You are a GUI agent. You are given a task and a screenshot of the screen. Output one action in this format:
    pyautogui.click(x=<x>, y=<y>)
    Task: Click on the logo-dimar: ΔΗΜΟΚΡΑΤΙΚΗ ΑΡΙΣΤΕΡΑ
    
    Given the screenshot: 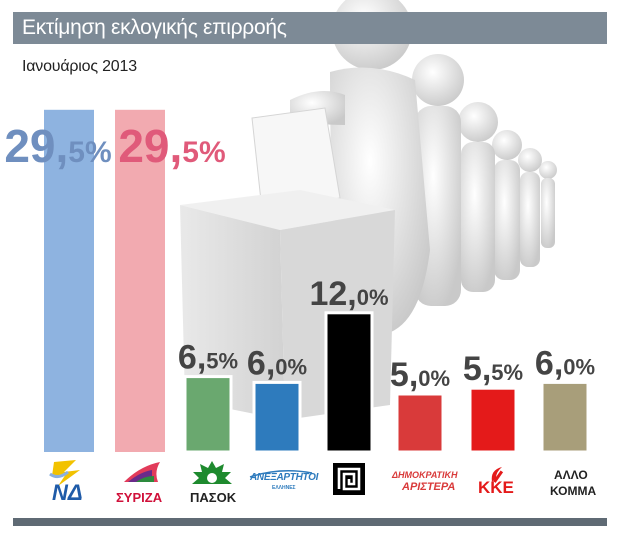 What is the action you would take?
    pyautogui.click(x=426, y=485)
    